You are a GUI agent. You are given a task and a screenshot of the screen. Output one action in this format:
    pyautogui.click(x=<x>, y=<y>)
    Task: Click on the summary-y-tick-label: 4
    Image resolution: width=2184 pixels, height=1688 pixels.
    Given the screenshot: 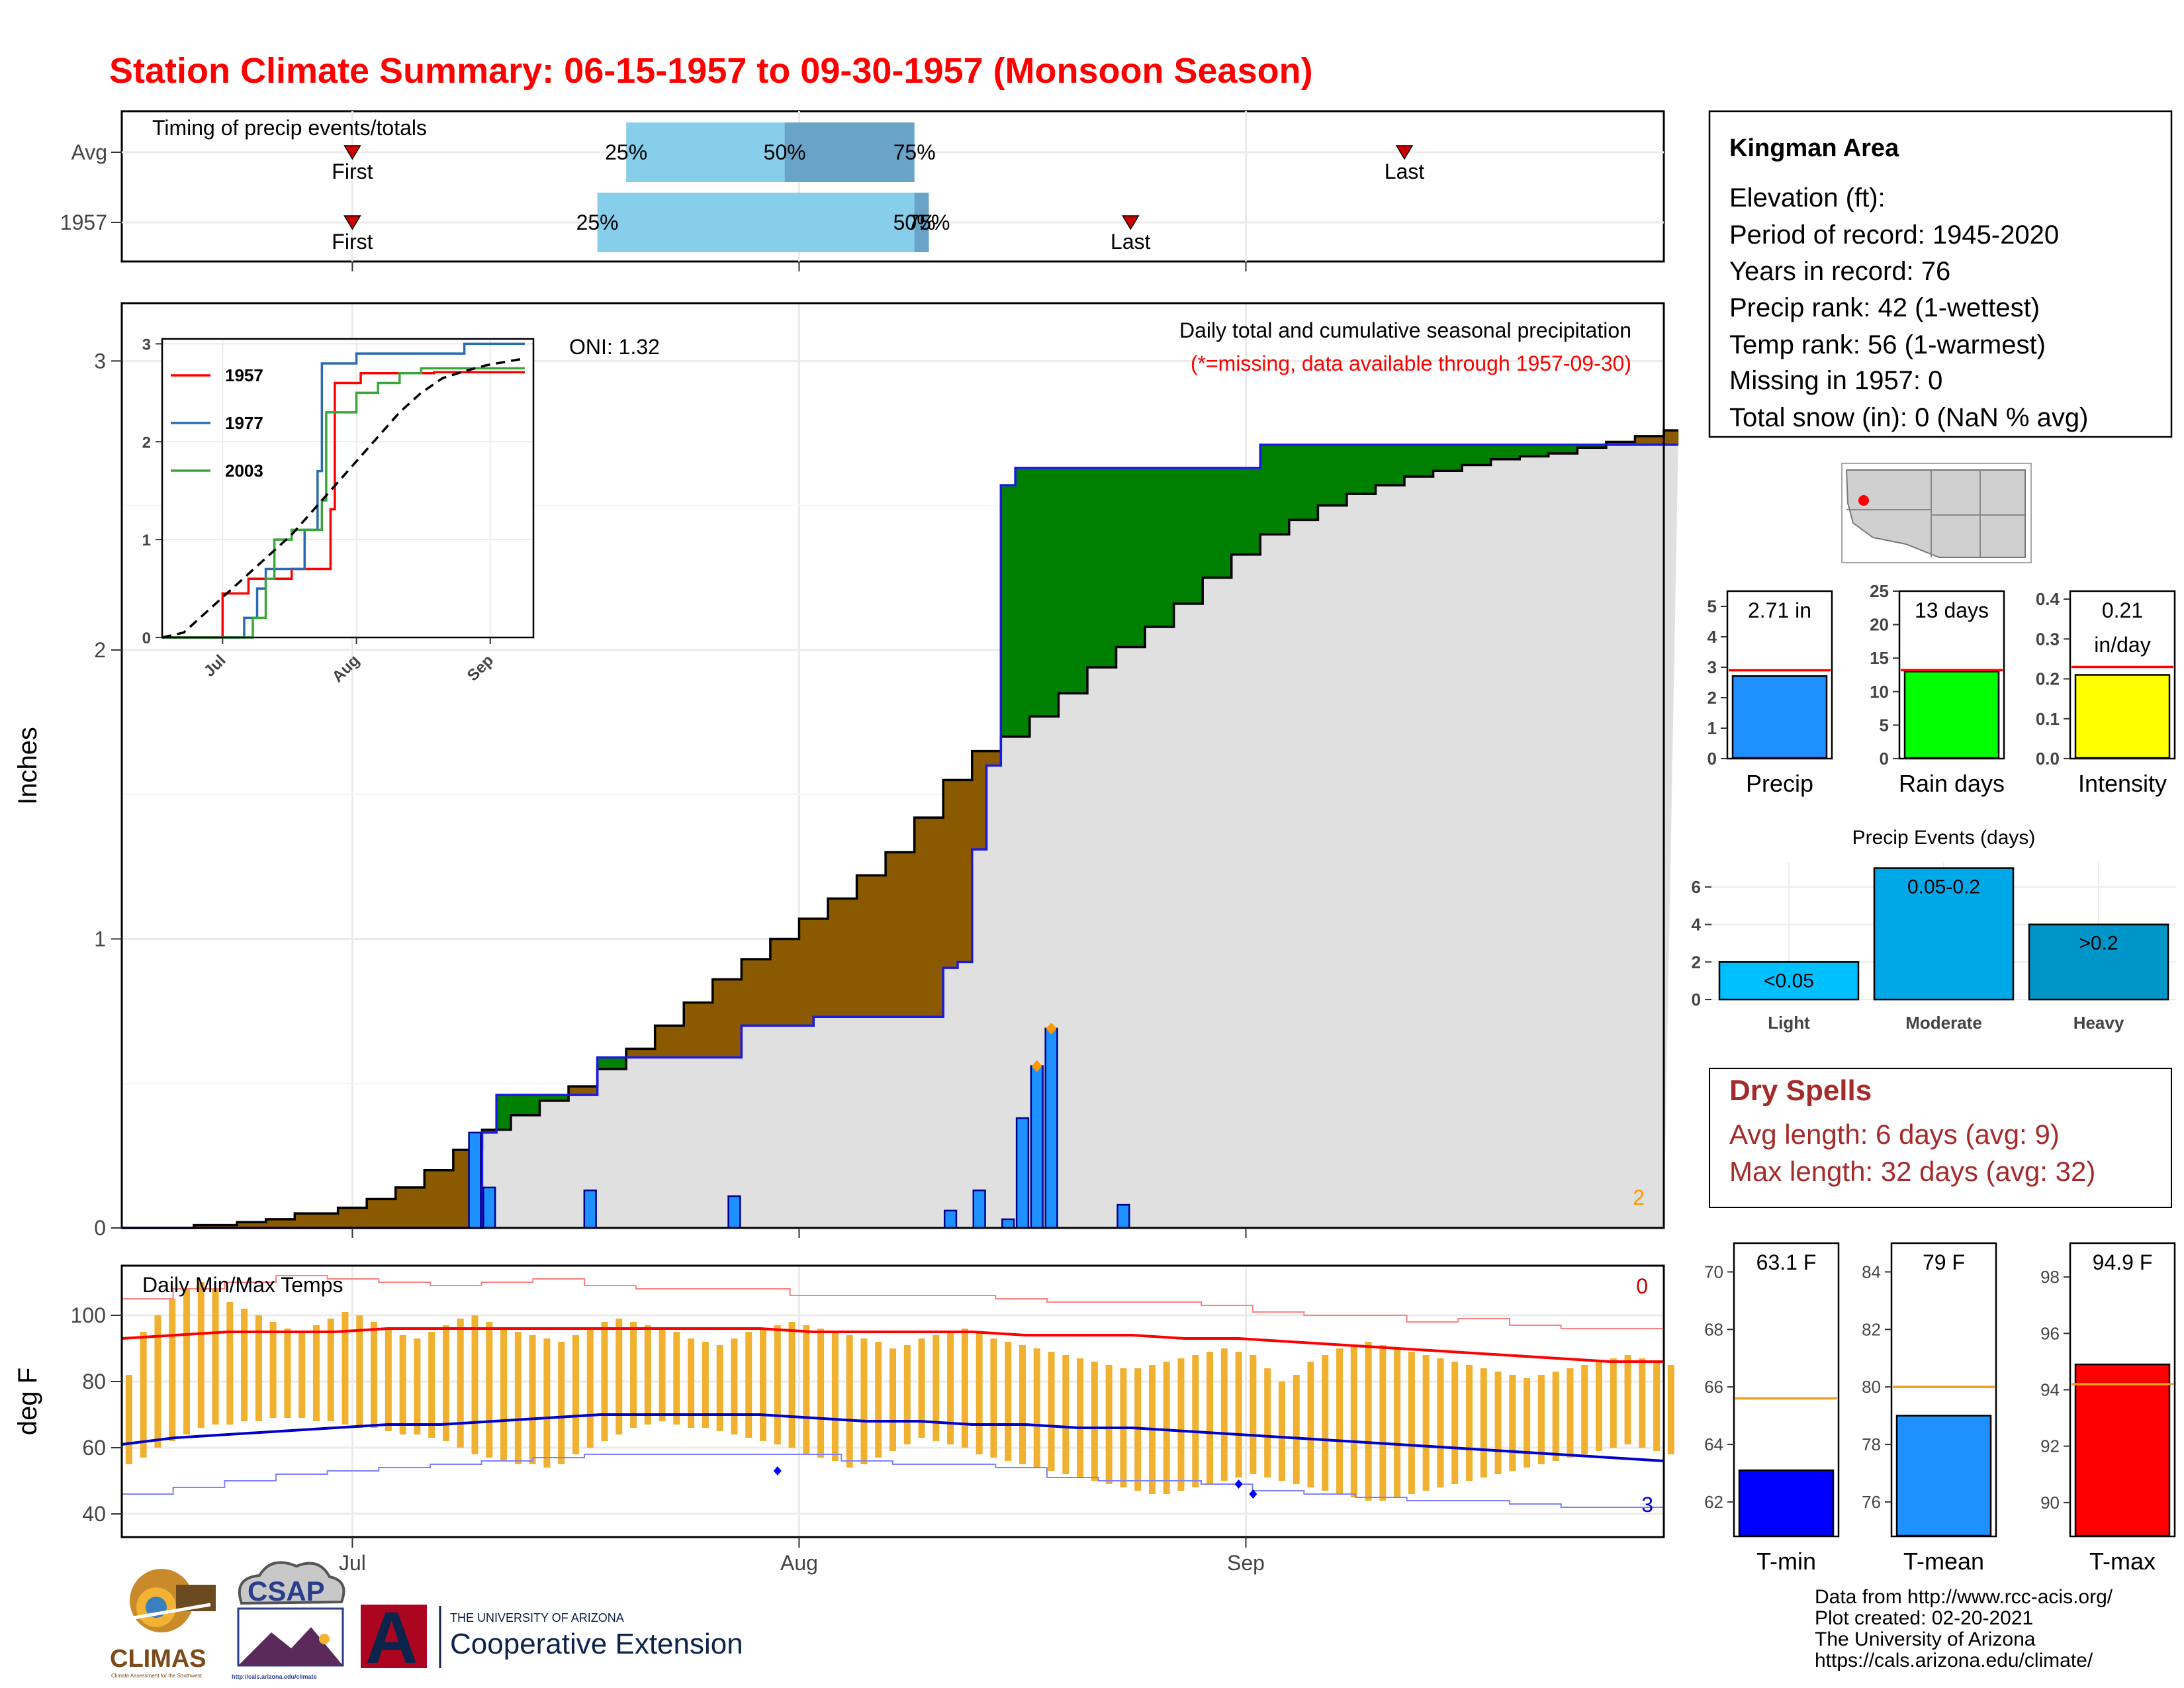 What is the action you would take?
    pyautogui.click(x=1712, y=637)
    